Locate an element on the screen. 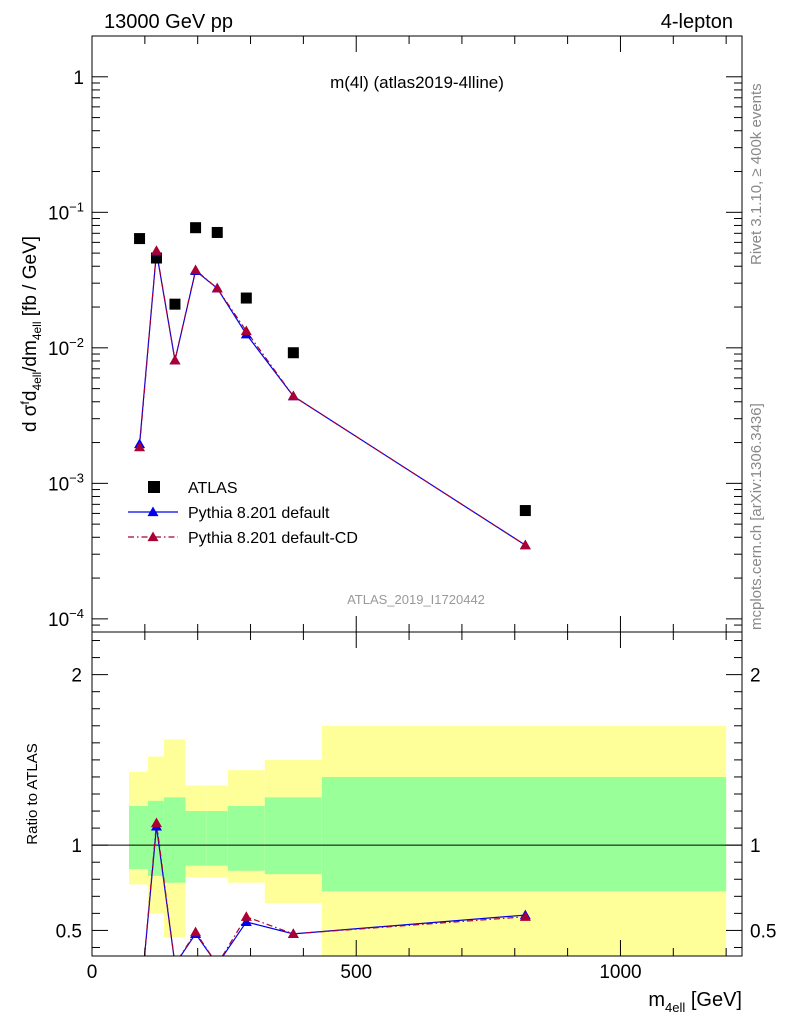 The width and height of the screenshot is (786, 1024). x-tick-label: 0 is located at coordinates (92, 972).